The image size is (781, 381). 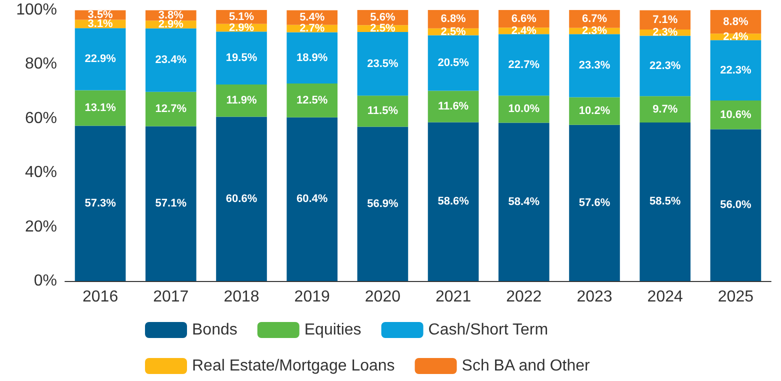 What do you see at coordinates (171, 297) in the screenshot?
I see `x-tick-label: 2017` at bounding box center [171, 297].